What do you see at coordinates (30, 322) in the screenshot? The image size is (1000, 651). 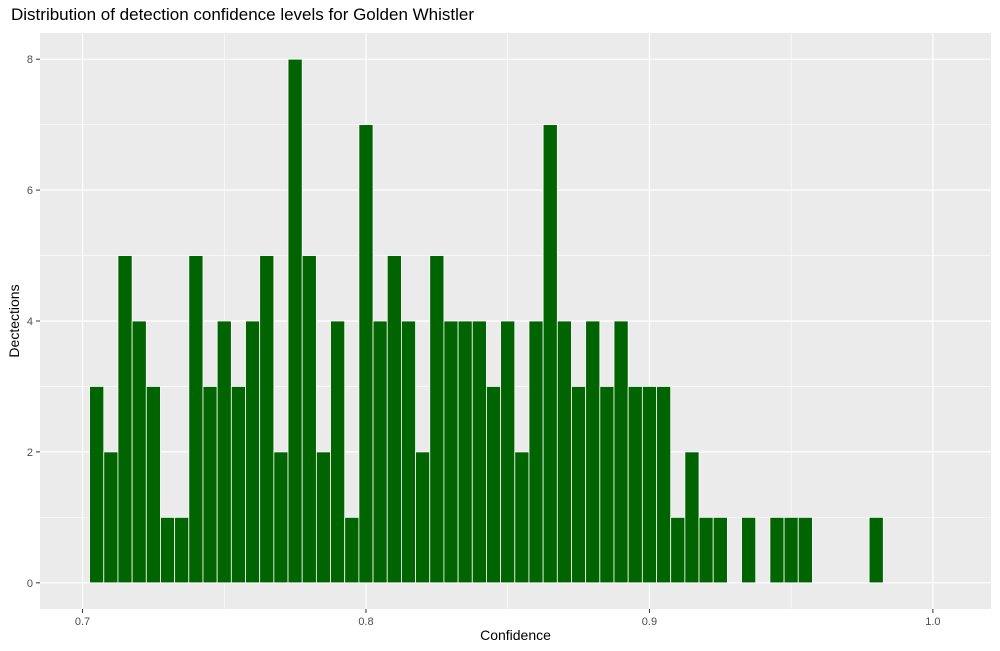 I see `y-tick-label: 4` at bounding box center [30, 322].